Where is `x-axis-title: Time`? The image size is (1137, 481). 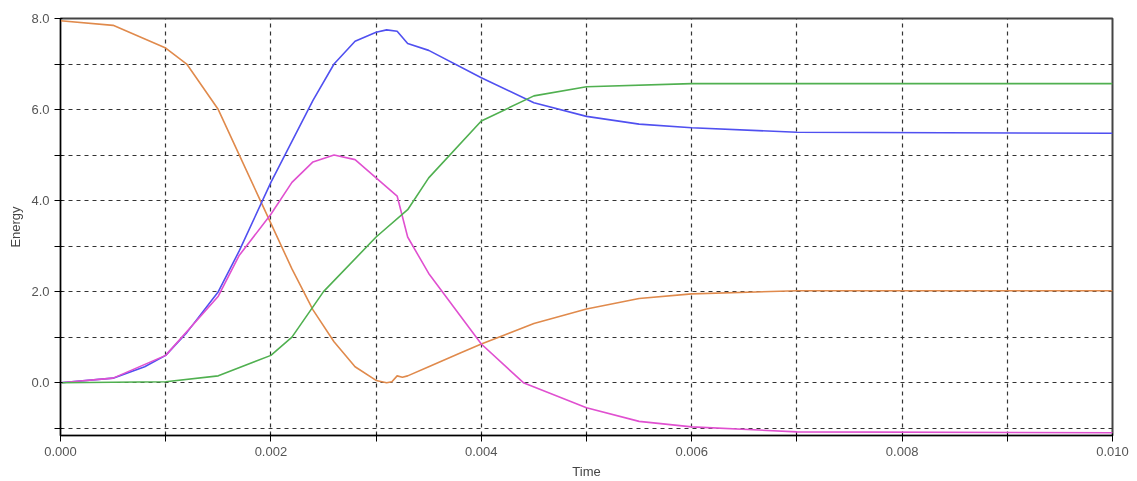 x-axis-title: Time is located at coordinates (586, 471).